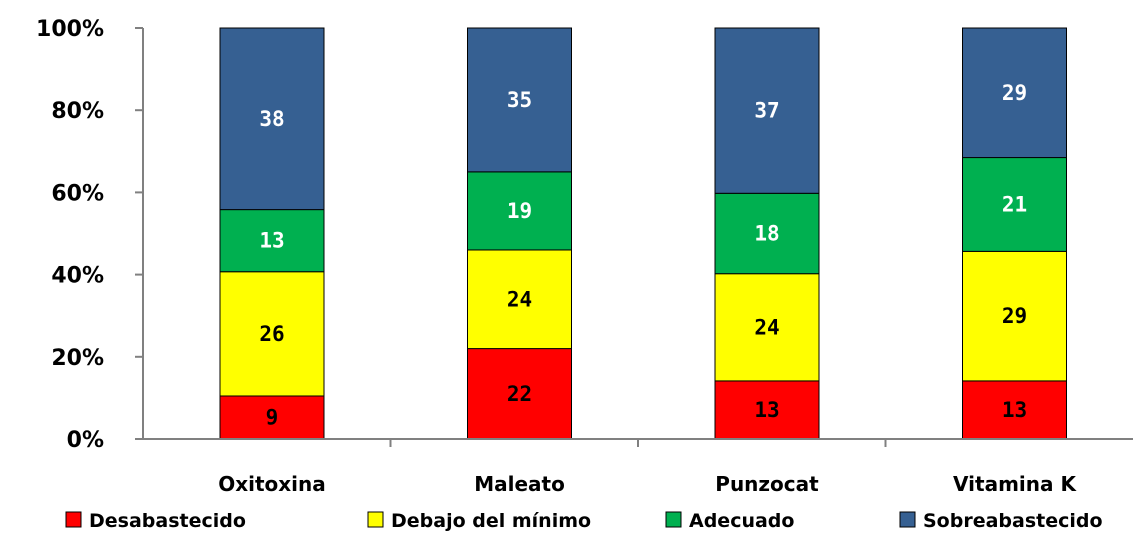 The height and width of the screenshot is (537, 1133). I want to click on data-label-1-1: 9, so click(272, 417).